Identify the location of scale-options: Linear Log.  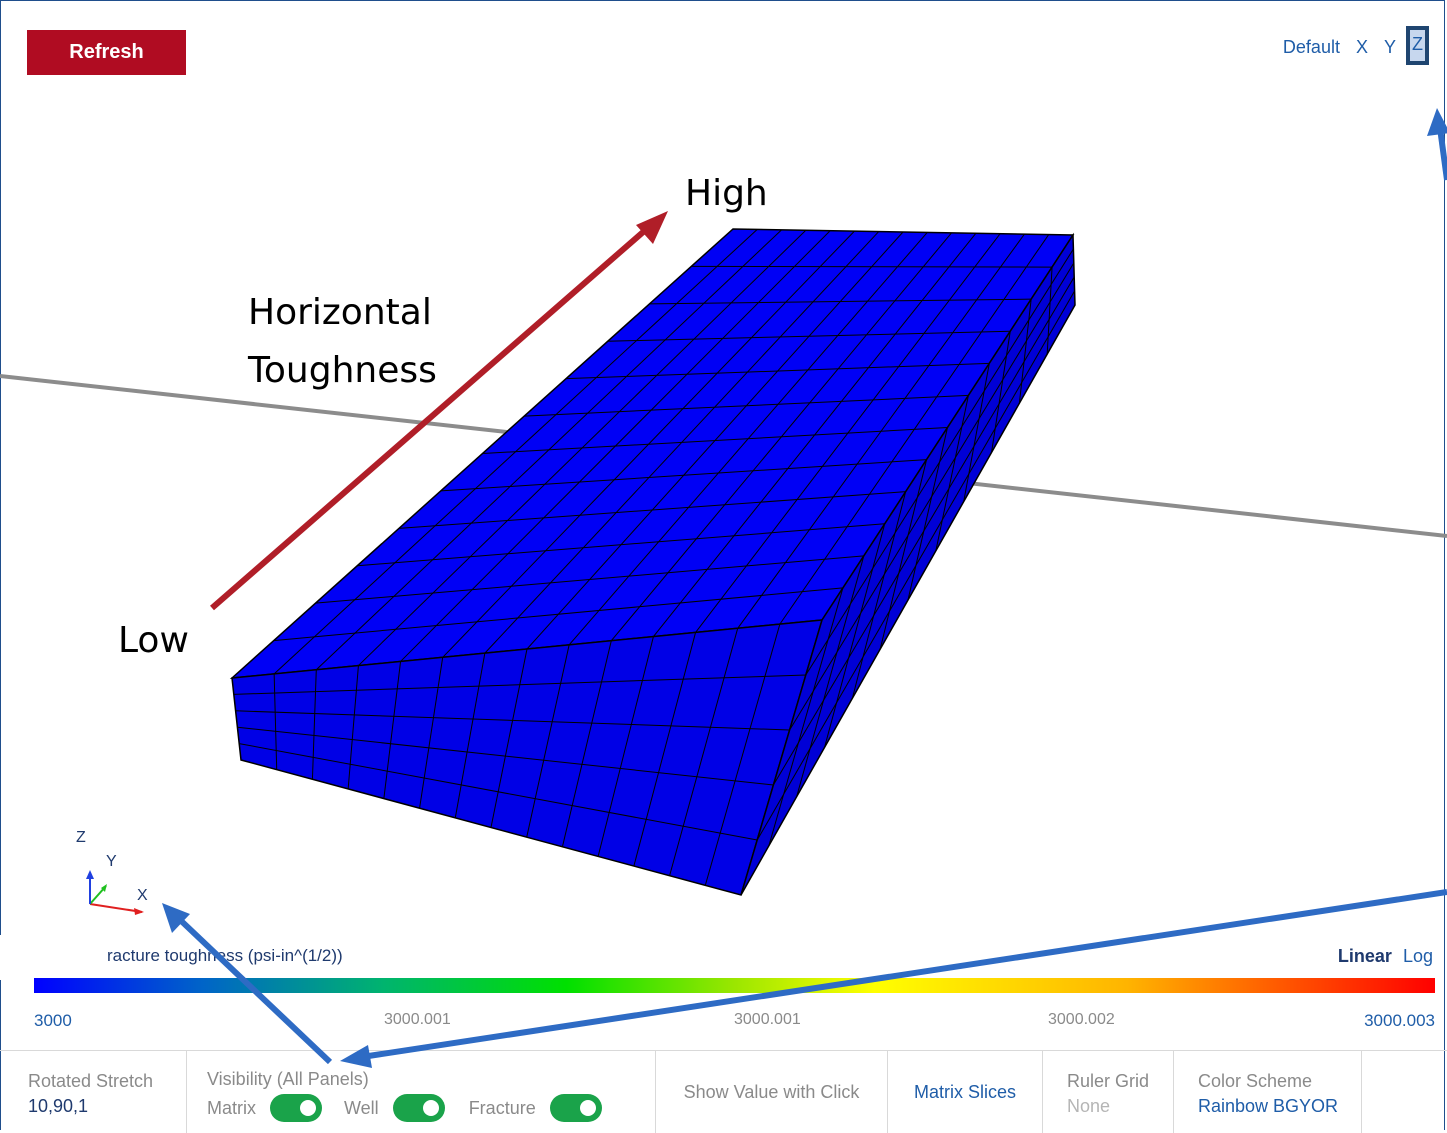
(1385, 956).